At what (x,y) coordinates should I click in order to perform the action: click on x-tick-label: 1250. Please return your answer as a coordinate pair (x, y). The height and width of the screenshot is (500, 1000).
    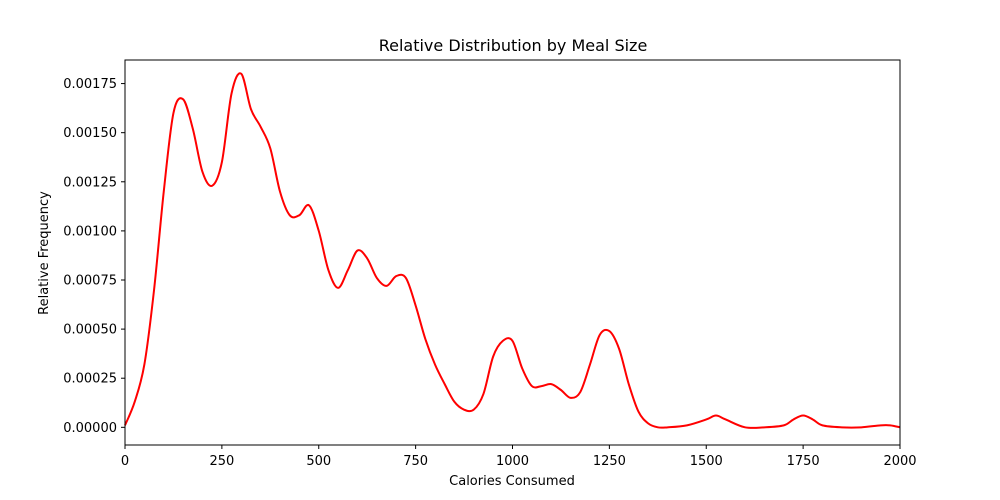
    Looking at the image, I should click on (609, 461).